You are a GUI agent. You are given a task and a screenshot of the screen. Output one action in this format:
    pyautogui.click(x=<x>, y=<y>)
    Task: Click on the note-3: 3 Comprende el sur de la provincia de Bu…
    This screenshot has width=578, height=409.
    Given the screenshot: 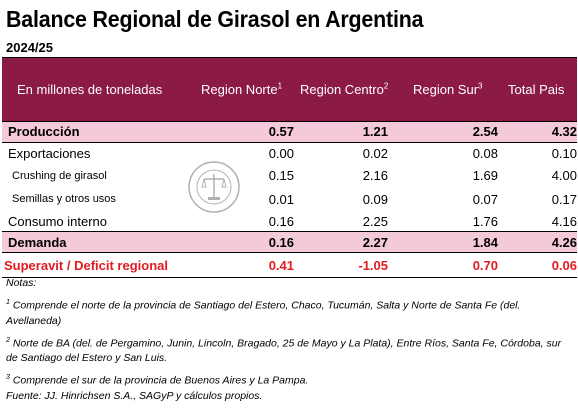 What is the action you would take?
    pyautogui.click(x=157, y=380)
    